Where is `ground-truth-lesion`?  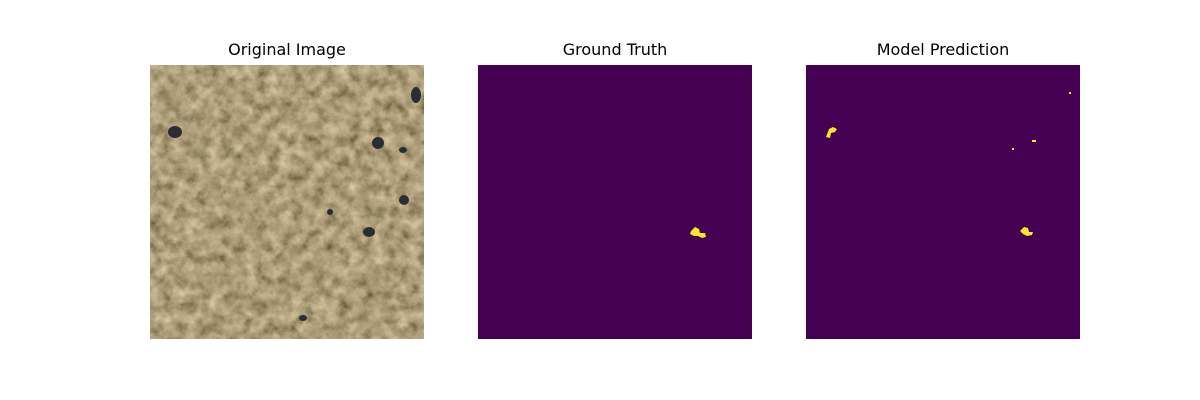
ground-truth-lesion is located at coordinates (698, 232).